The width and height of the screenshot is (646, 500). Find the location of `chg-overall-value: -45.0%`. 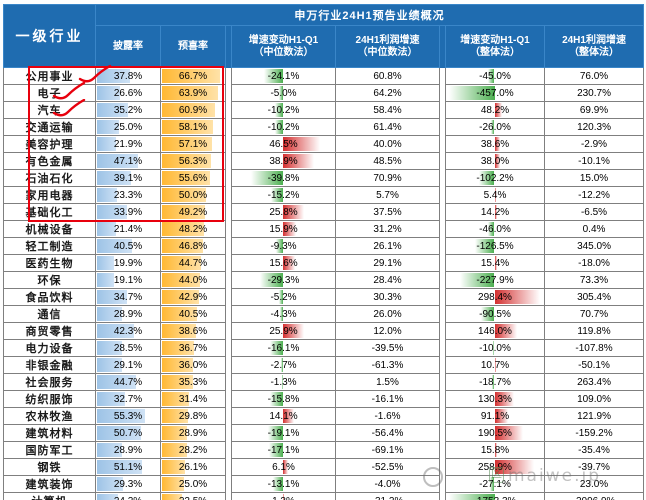

chg-overall-value: -45.0% is located at coordinates (495, 76).